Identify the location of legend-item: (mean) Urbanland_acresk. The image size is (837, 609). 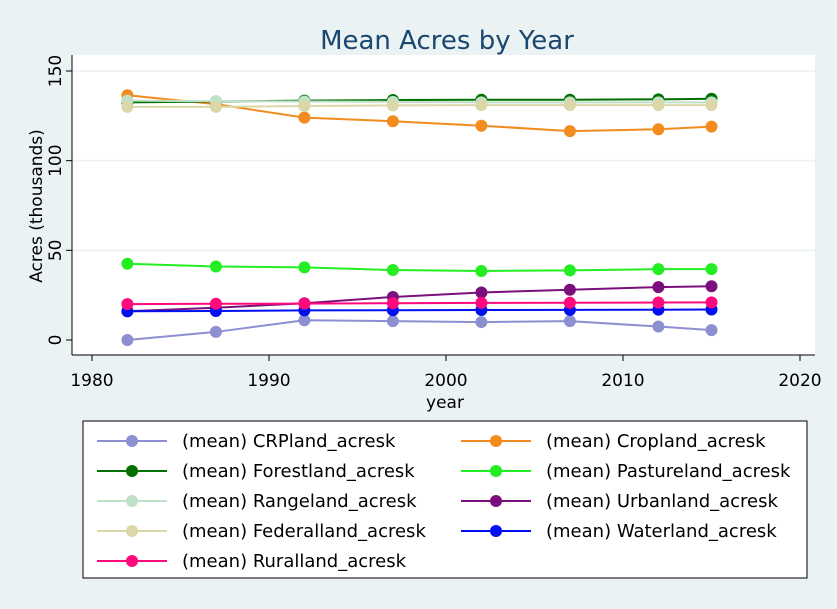
(620, 501).